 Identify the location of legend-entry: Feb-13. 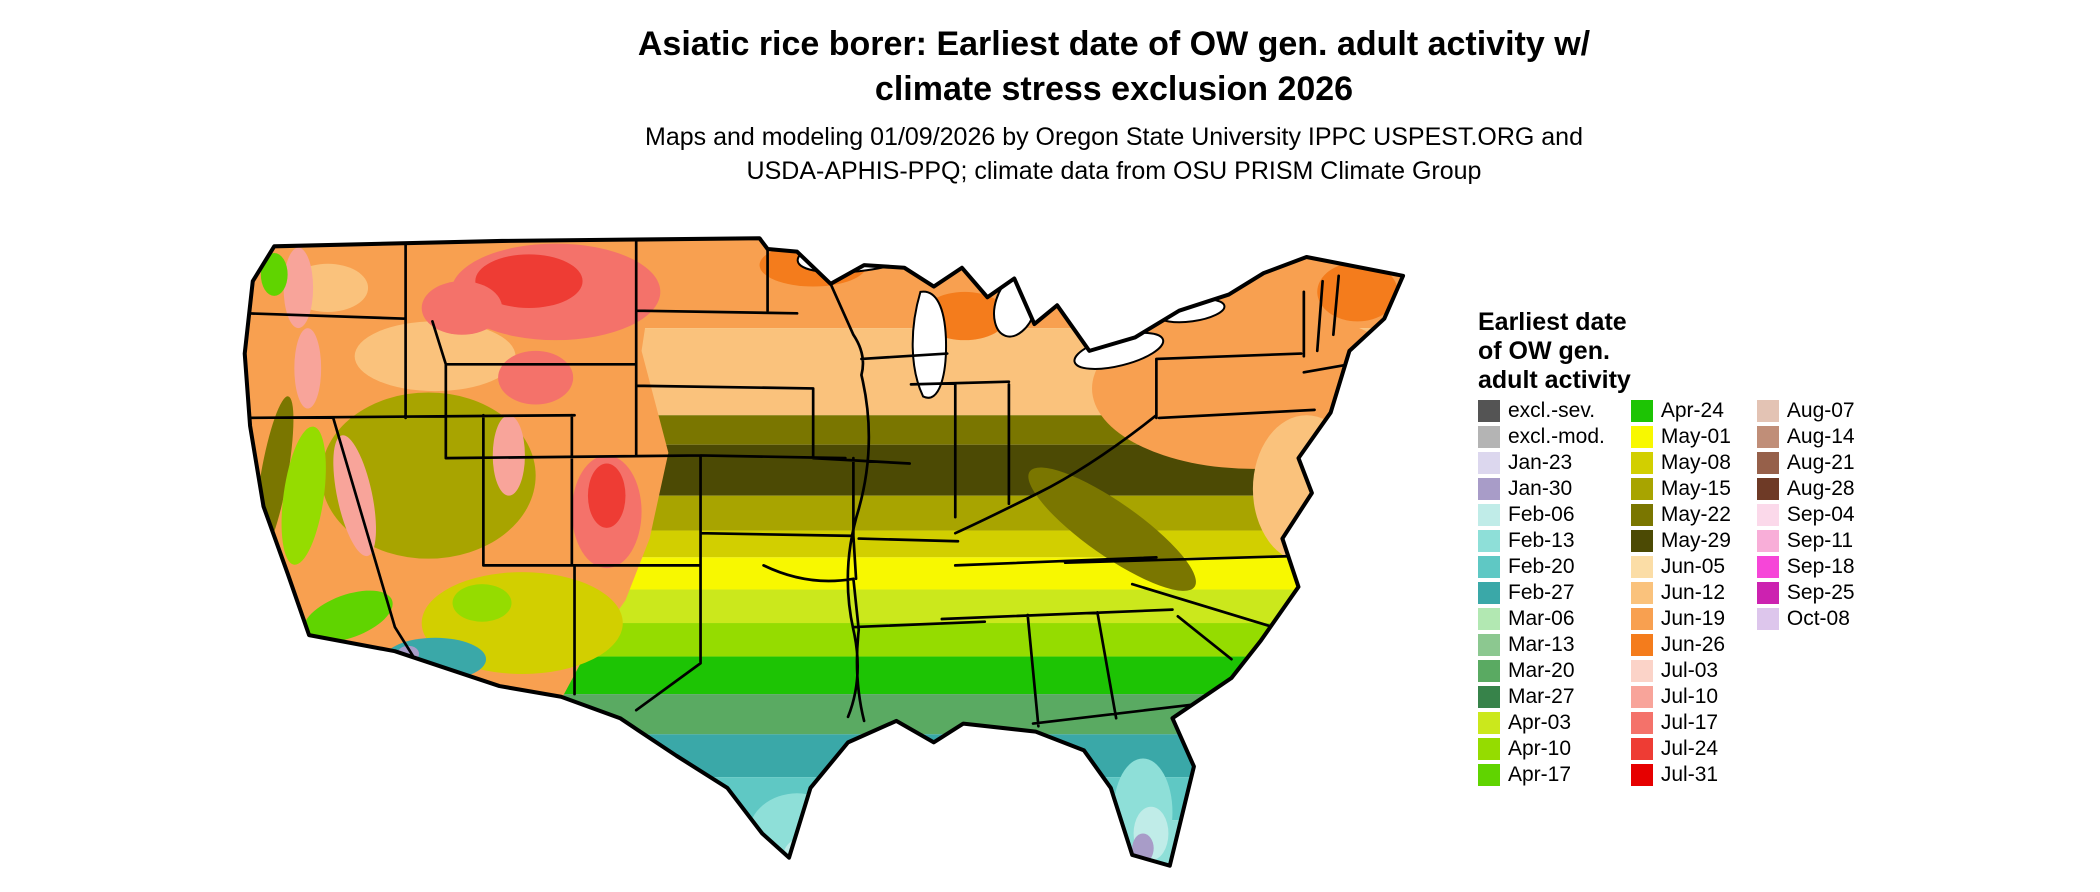
(1541, 541).